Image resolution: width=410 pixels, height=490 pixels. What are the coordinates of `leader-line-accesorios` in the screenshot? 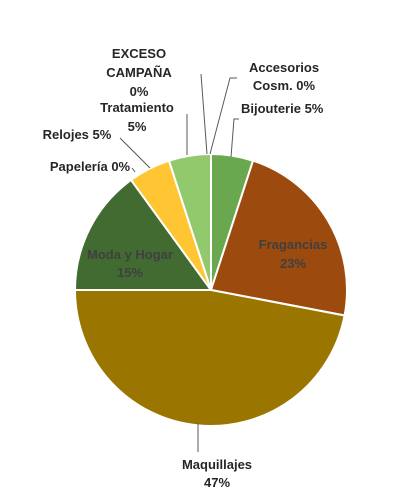 It's located at (223, 116).